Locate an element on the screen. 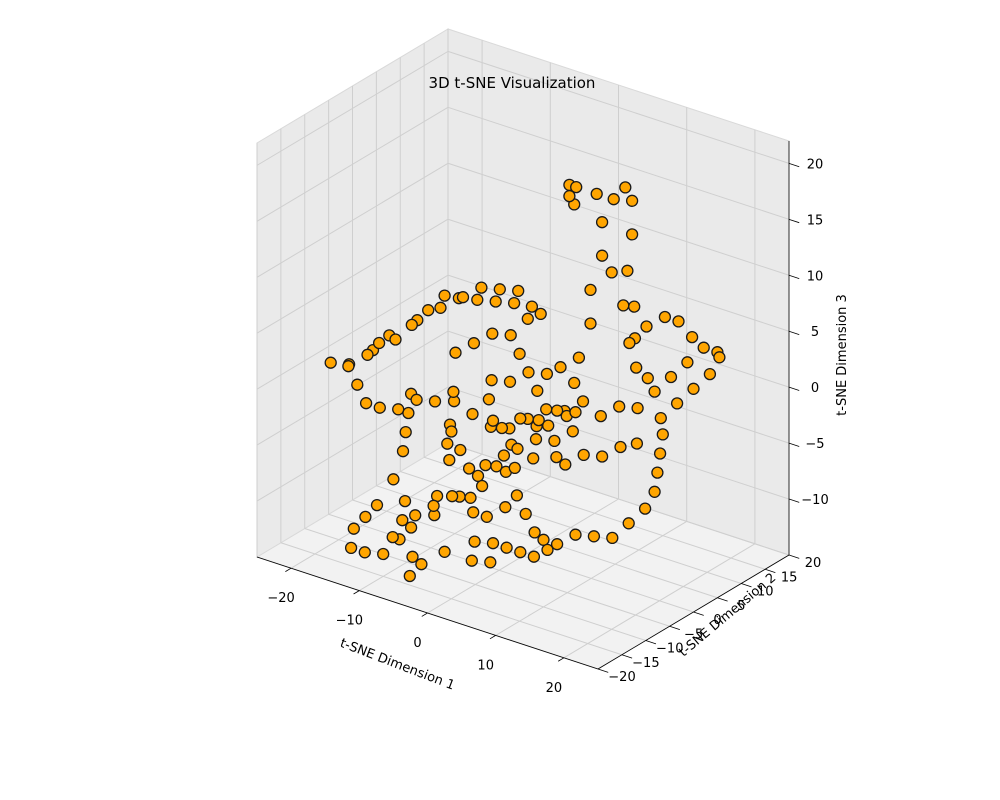 This screenshot has width=1000, height=800. x-tick-label: −10 is located at coordinates (349, 621).